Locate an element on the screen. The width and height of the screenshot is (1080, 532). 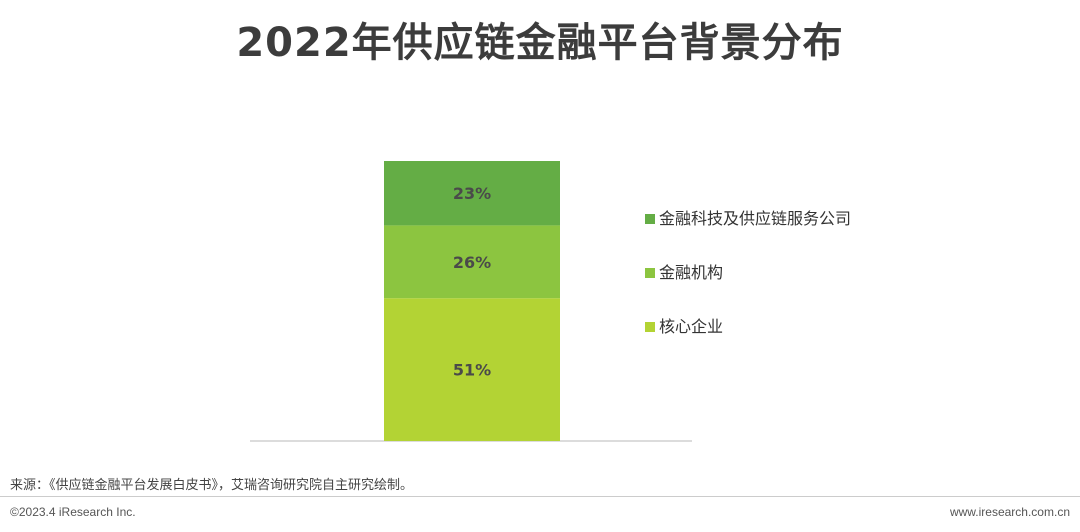
footer-divider is located at coordinates (540, 496).